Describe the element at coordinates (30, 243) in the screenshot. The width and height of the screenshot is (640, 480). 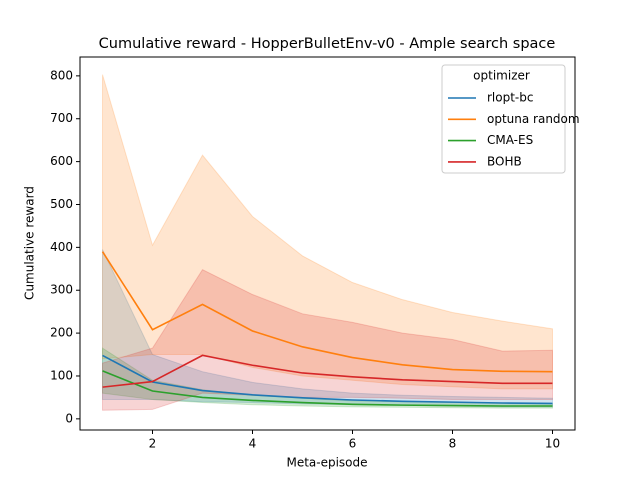
I see `y-axis-label: Cumulative reward` at that location.